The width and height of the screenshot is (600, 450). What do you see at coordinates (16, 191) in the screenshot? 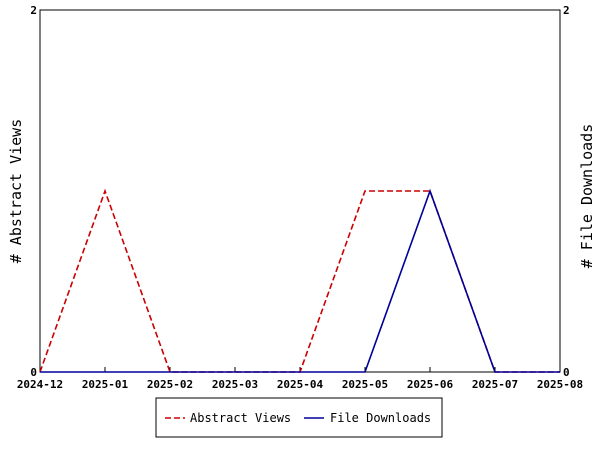
I see `y-axis-label-left: # Abstract Views` at bounding box center [16, 191].